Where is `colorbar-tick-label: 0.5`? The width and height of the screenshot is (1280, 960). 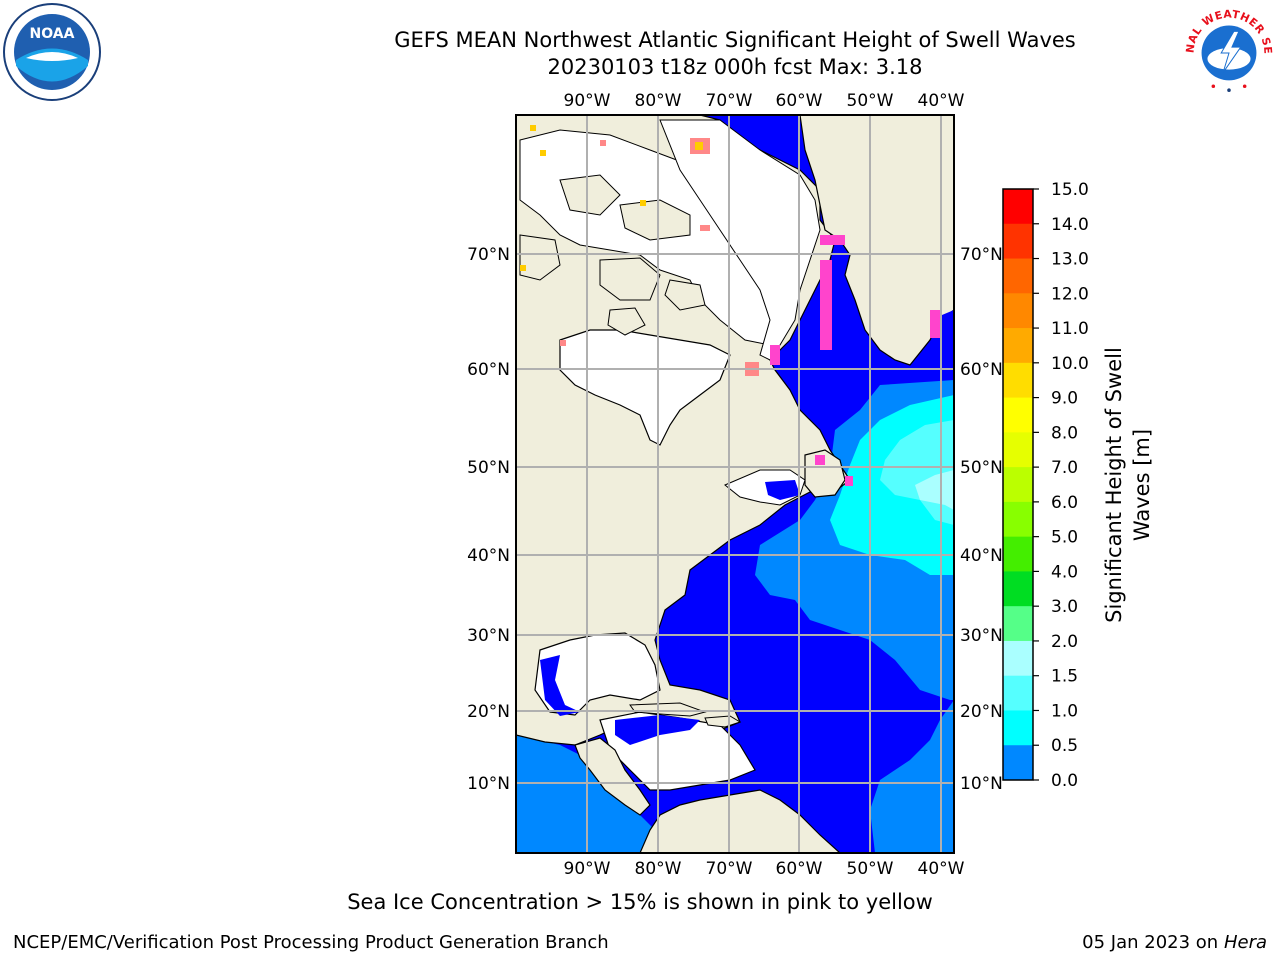
colorbar-tick-label: 0.5 is located at coordinates (1064, 746).